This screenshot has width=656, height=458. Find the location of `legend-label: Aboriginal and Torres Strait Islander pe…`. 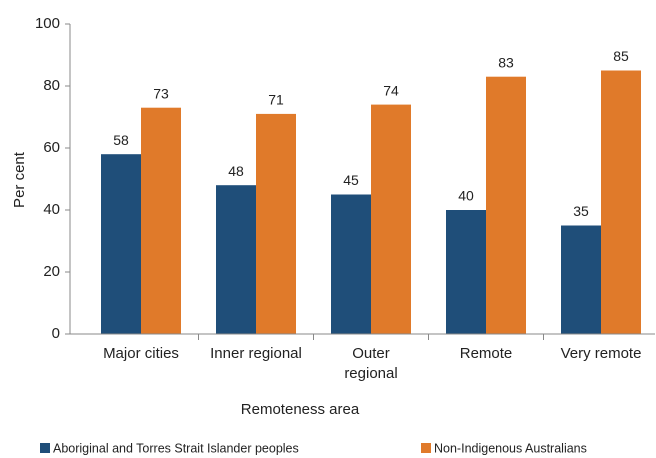

legend-label: Aboriginal and Torres Strait Islander pe… is located at coordinates (176, 448).